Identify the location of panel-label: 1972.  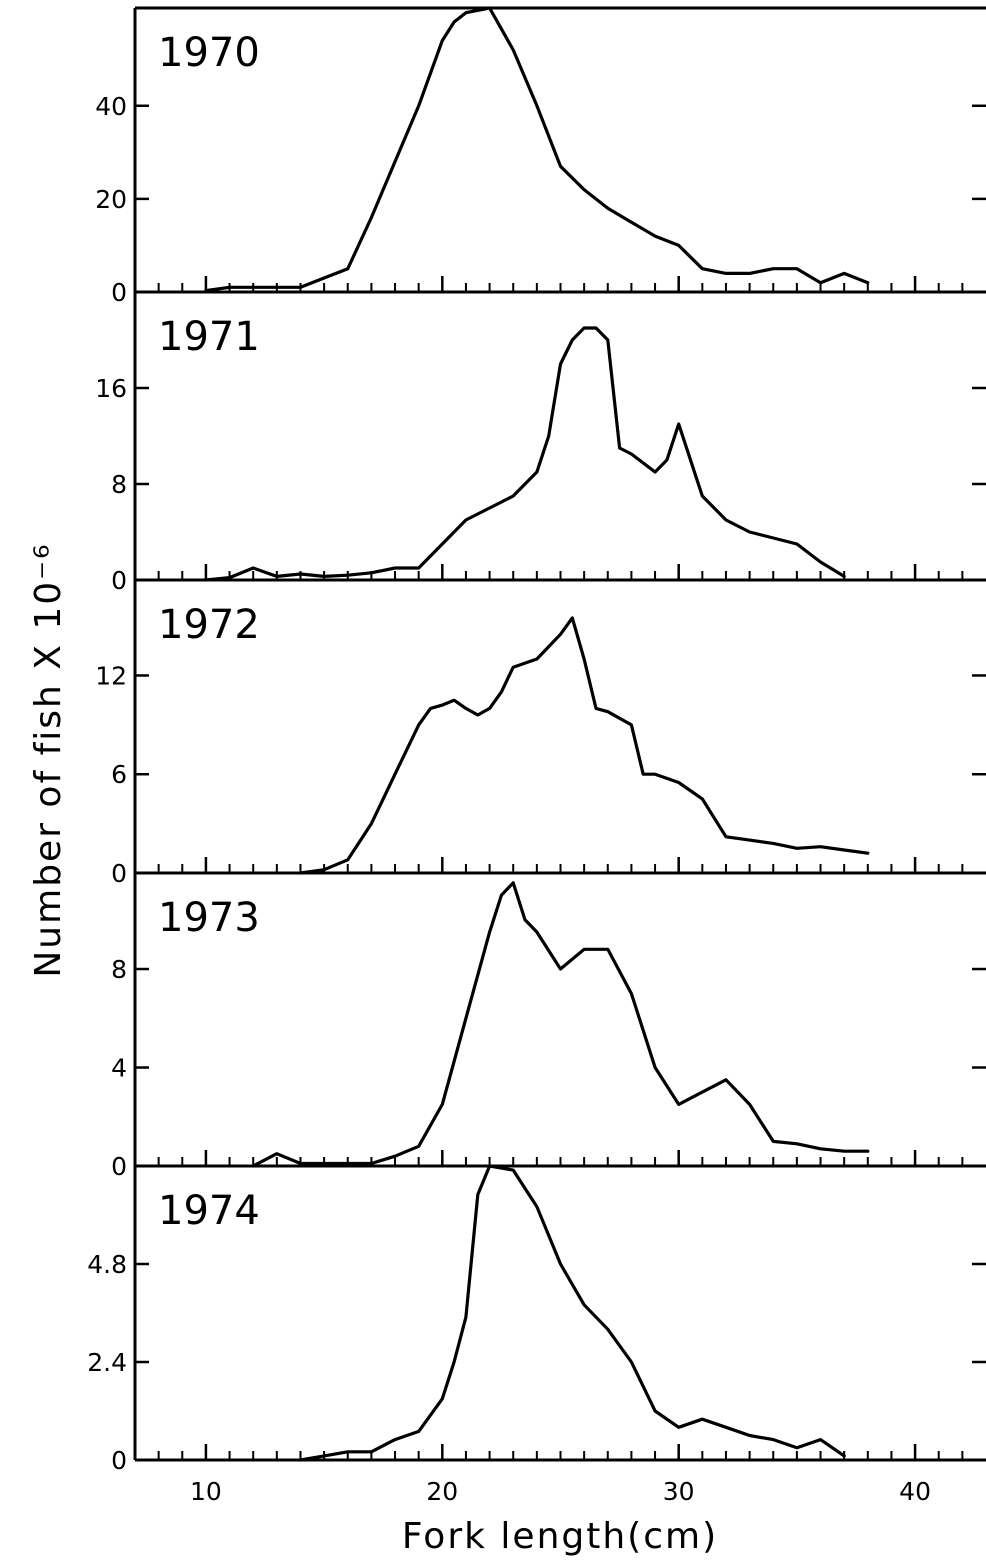
(209, 625).